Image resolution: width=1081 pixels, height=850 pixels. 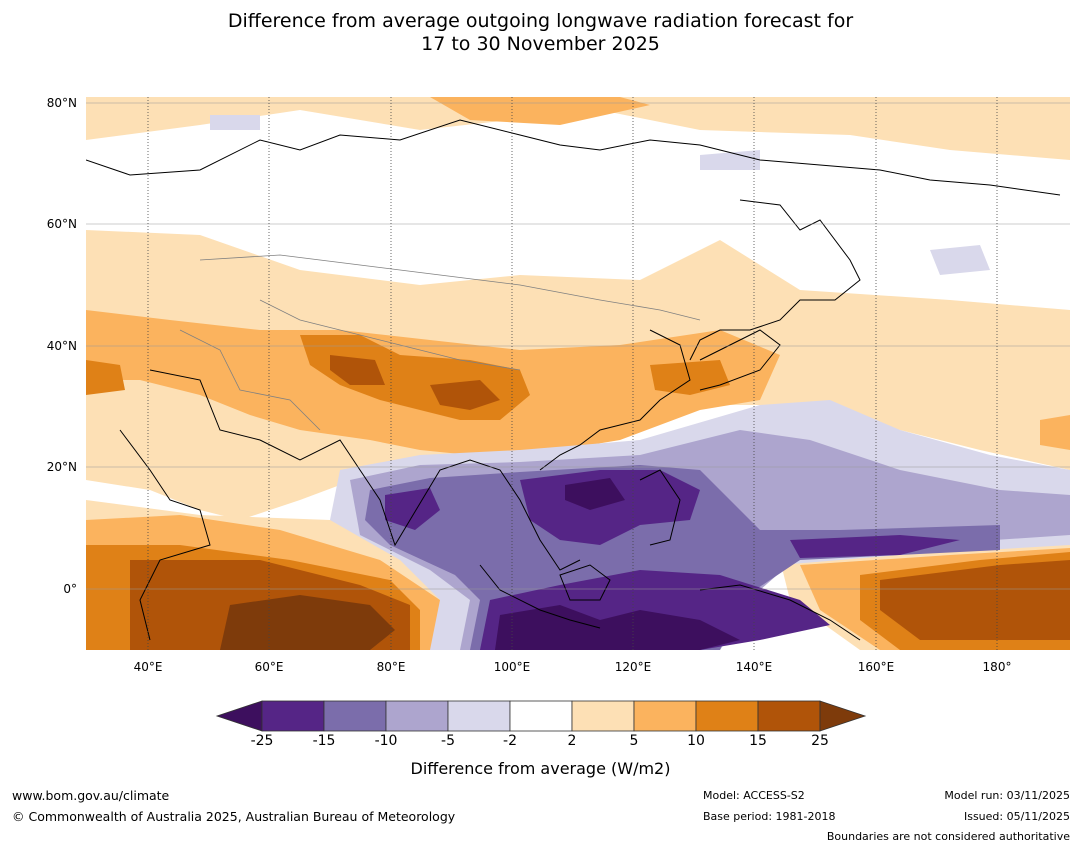 I want to click on colorbar-tick-label: -10, so click(x=386, y=741).